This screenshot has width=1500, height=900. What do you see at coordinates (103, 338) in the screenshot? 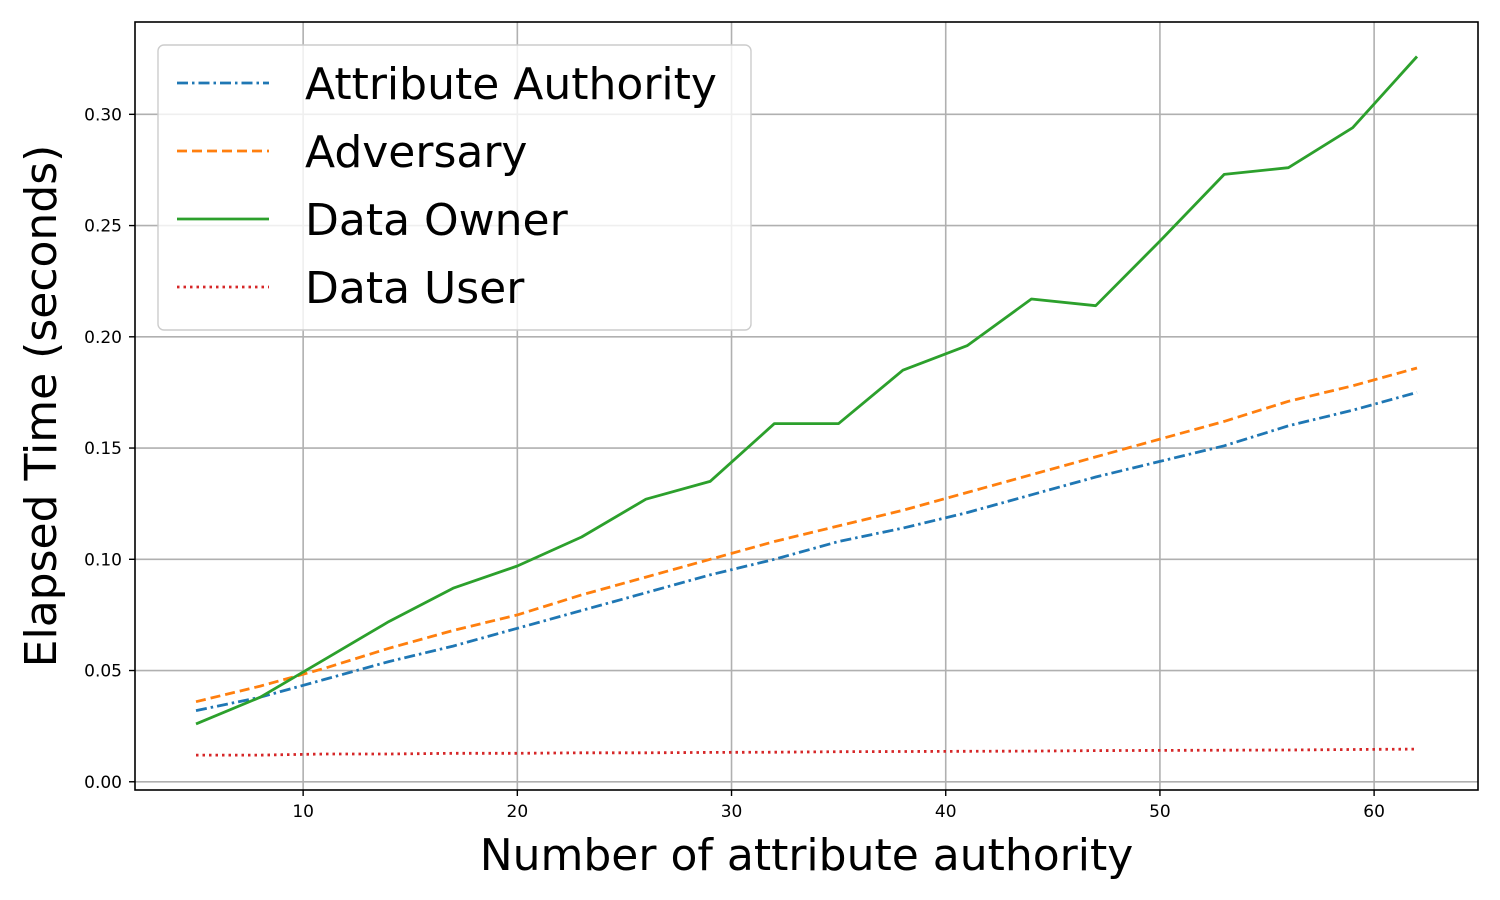
I see `y-tick-label: 0.20` at bounding box center [103, 338].